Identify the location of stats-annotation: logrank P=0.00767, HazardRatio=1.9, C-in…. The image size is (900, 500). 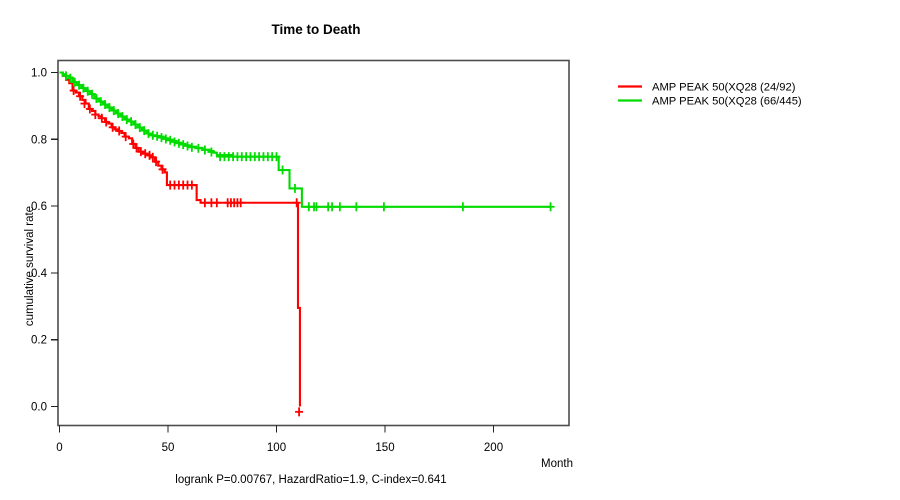
(310, 480).